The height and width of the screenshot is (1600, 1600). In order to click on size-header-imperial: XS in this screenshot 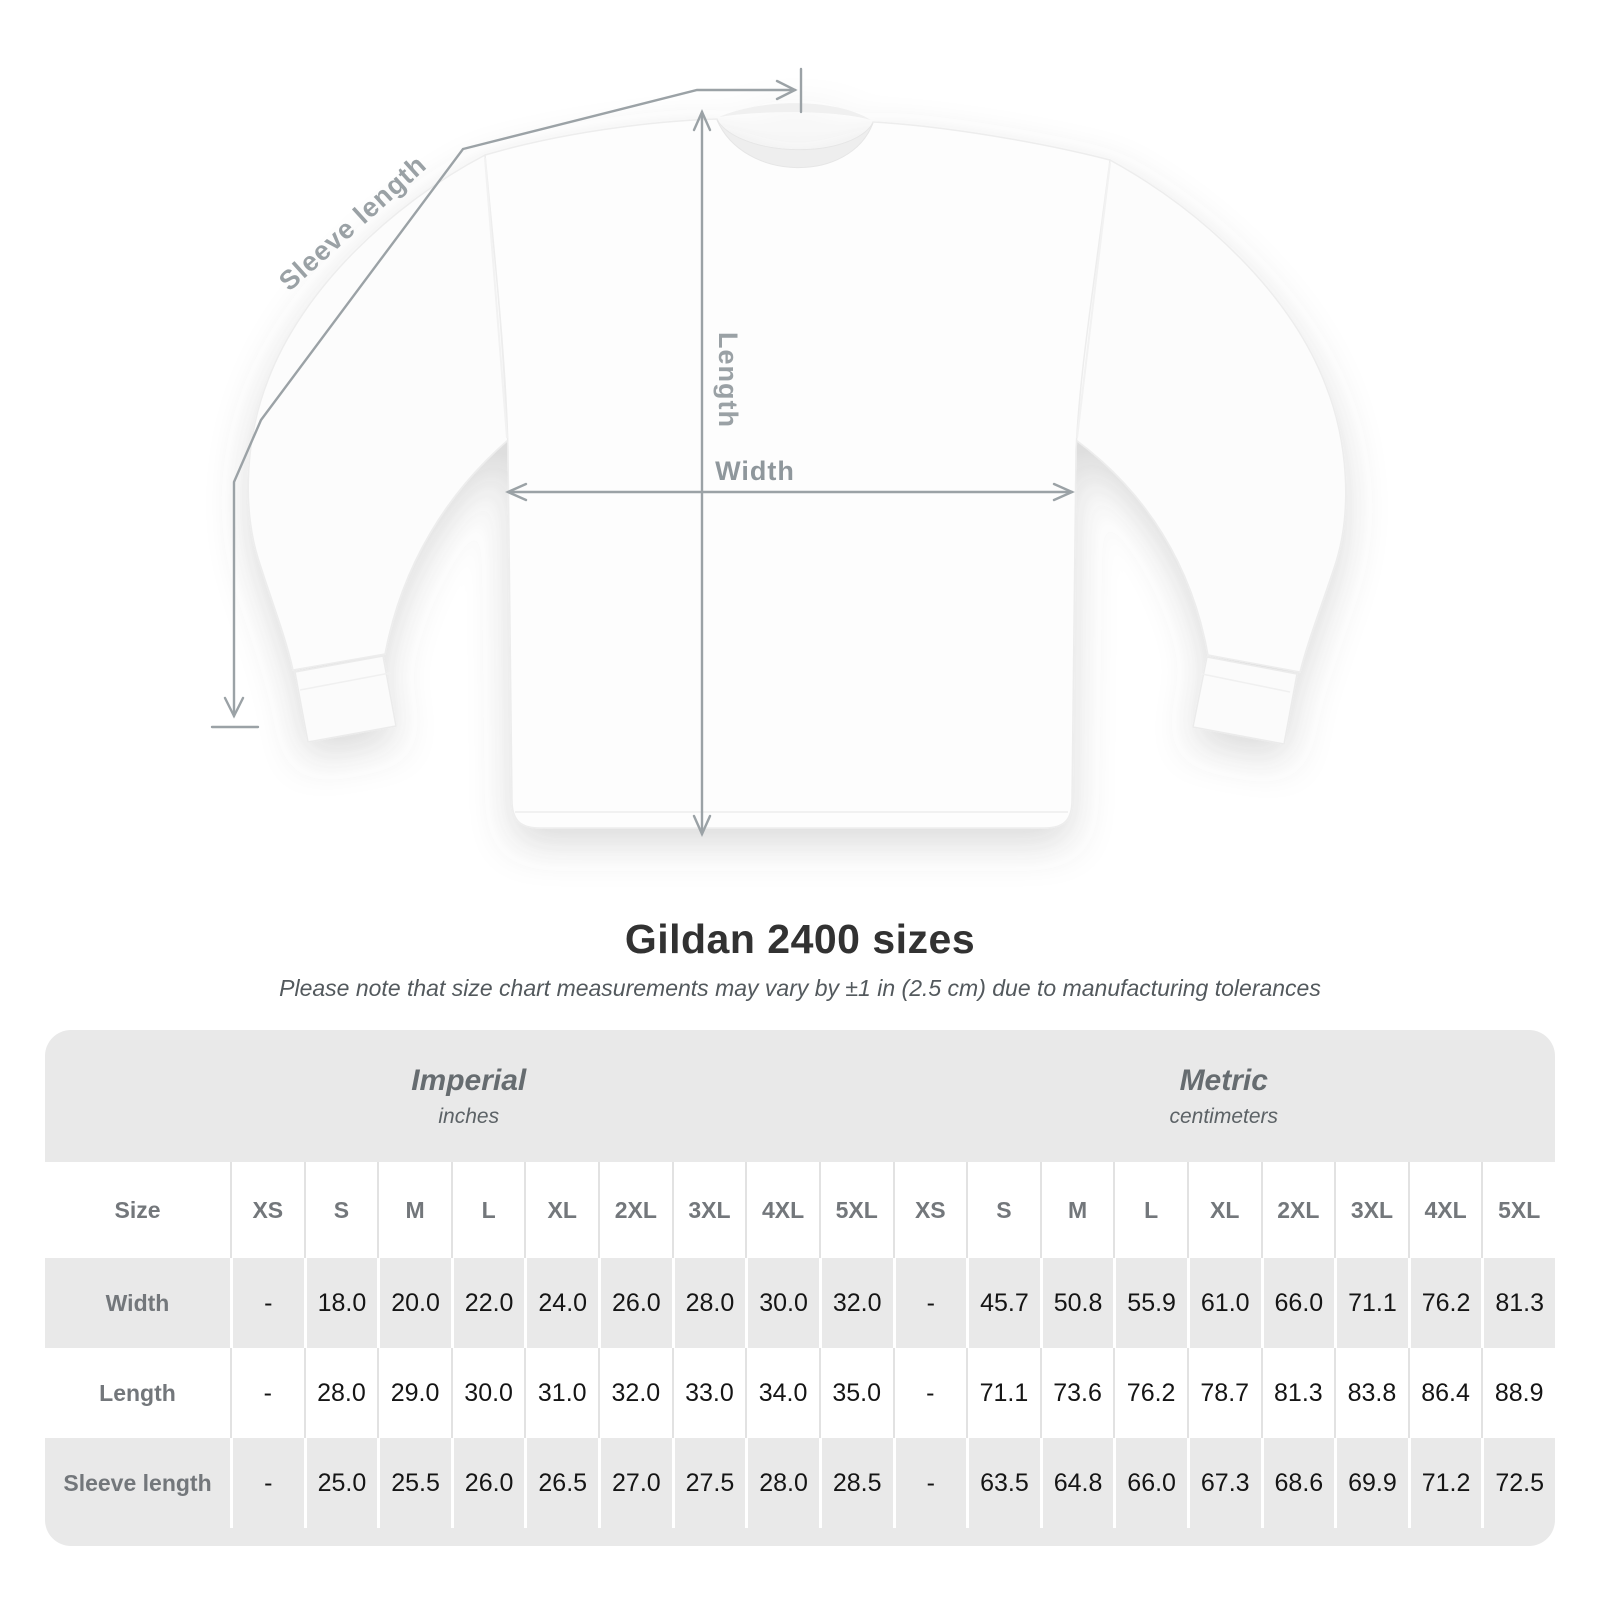, I will do `click(267, 1210)`.